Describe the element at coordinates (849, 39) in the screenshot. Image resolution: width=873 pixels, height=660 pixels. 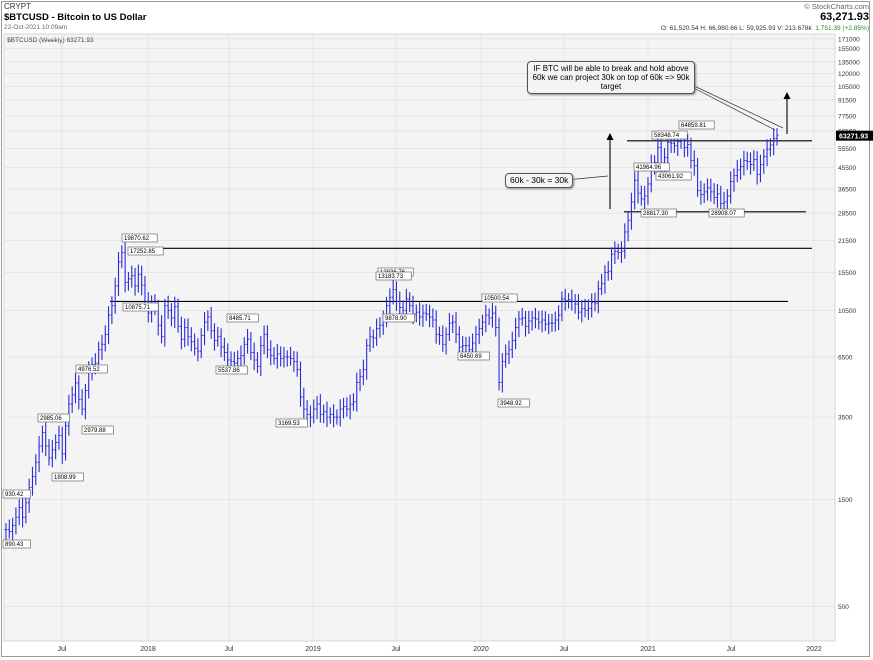
I see `y-tick-label: 171000` at that location.